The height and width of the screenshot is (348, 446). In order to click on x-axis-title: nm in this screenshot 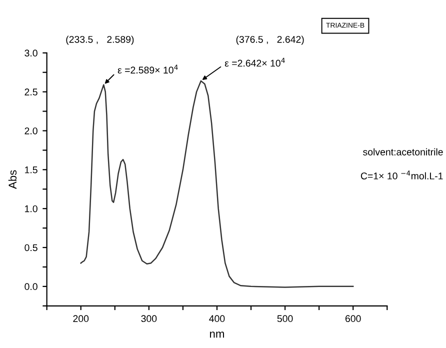, I will do `click(217, 335)`.